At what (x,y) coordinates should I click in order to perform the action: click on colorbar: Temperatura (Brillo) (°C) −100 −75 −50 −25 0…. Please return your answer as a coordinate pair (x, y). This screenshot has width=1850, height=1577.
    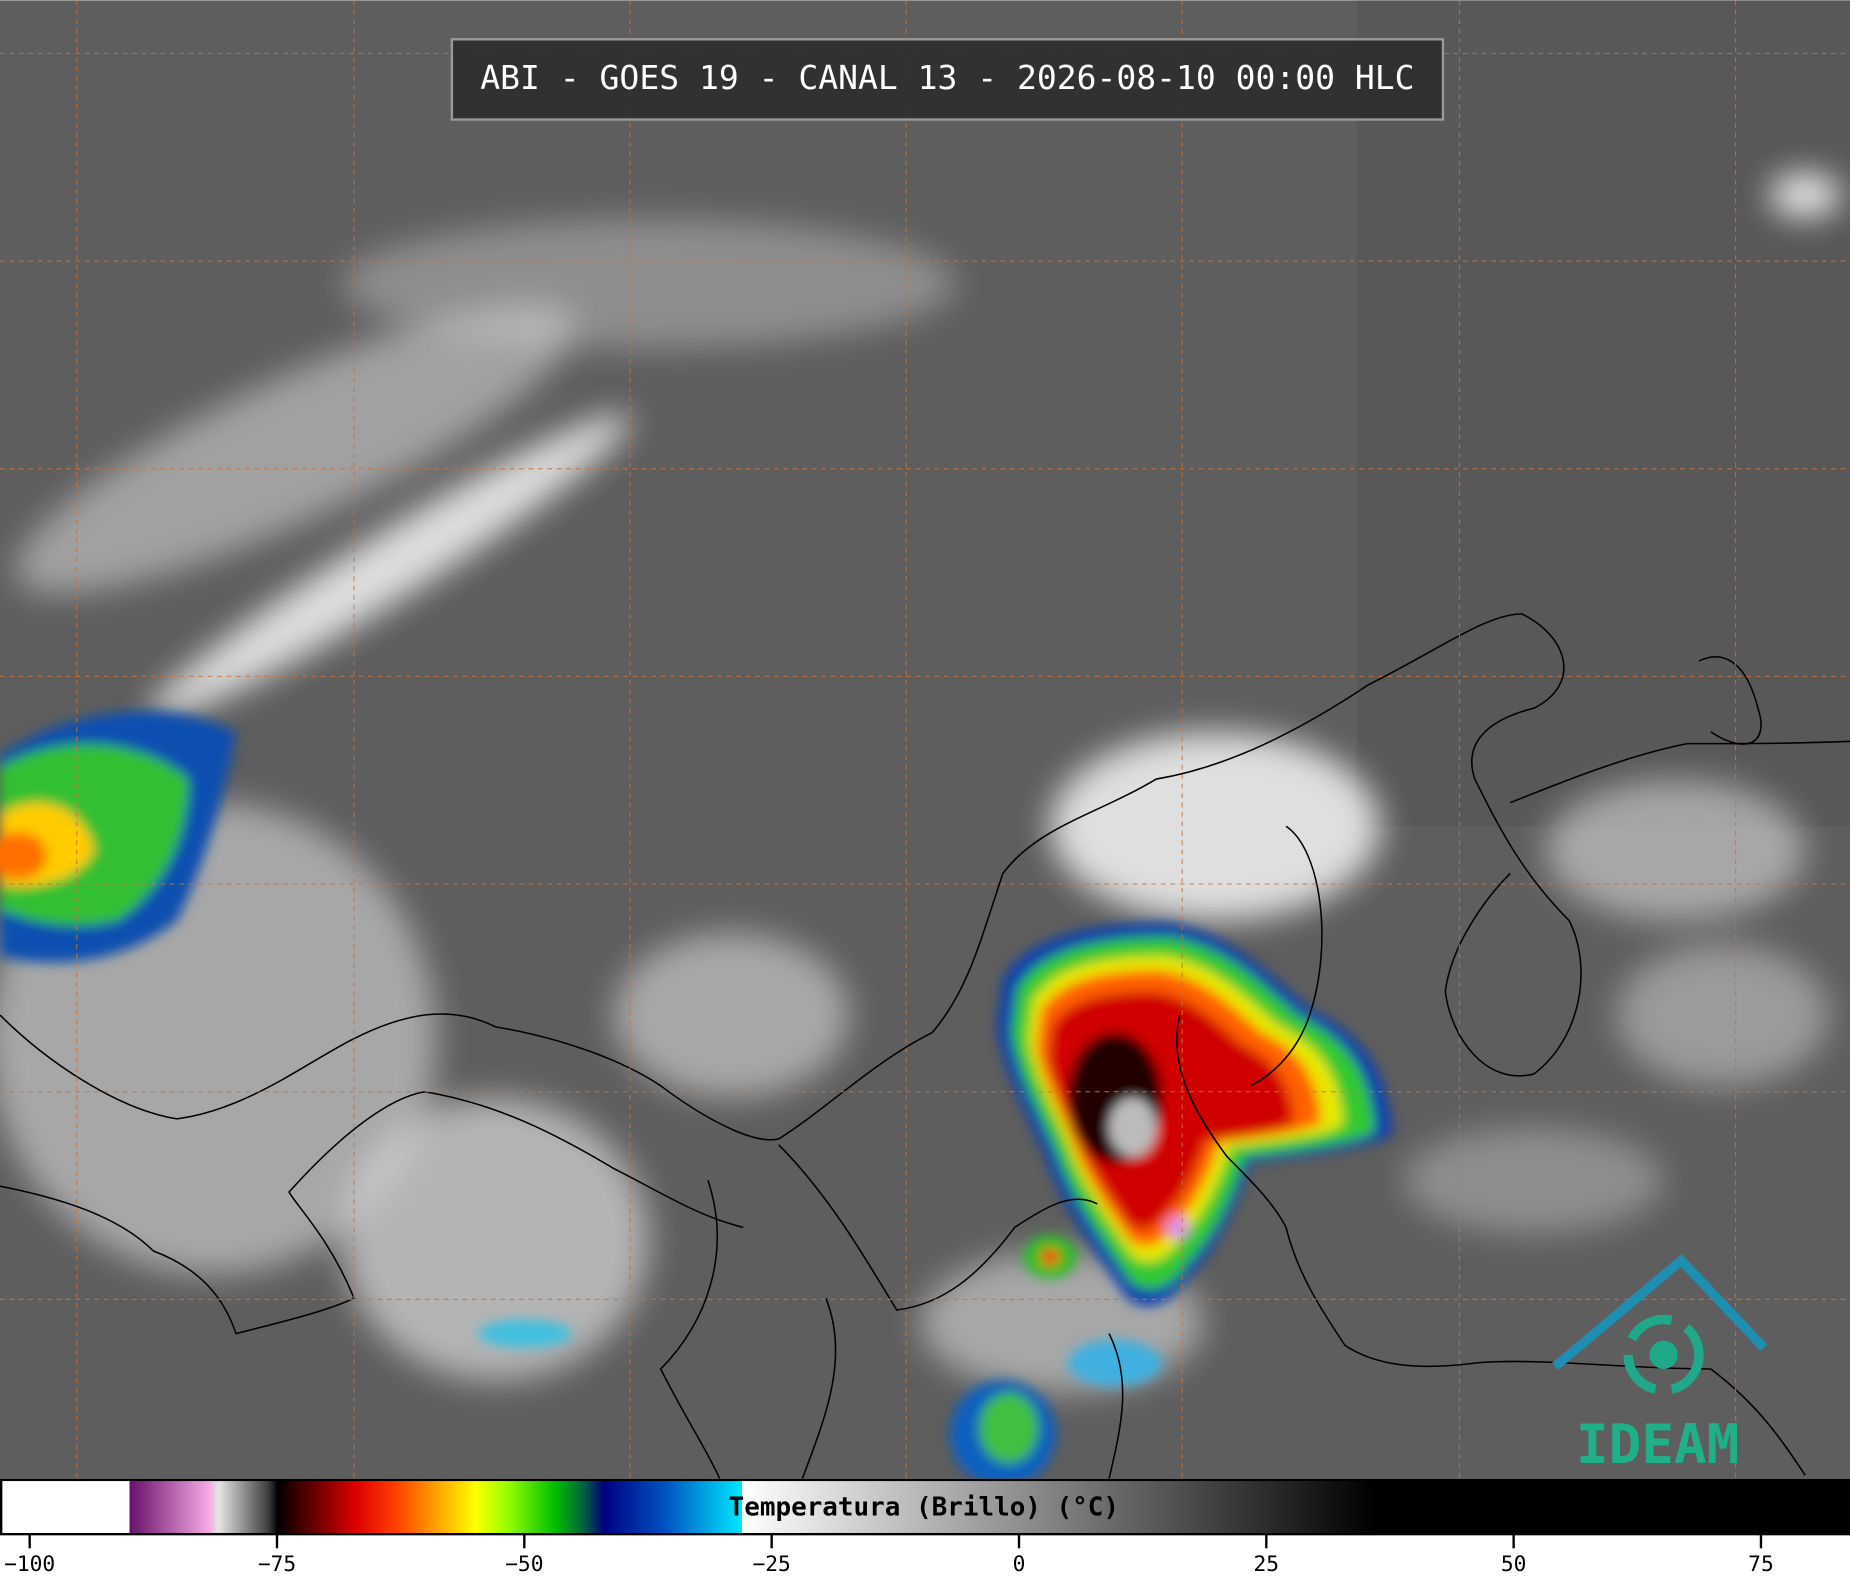
    Looking at the image, I should click on (925, 1527).